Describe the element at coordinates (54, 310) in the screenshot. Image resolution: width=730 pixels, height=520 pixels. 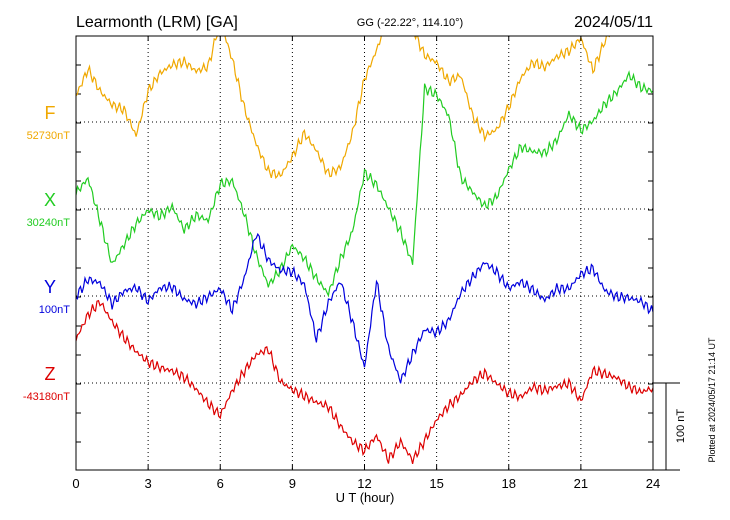
I see `series-baseline-y: 100nT` at that location.